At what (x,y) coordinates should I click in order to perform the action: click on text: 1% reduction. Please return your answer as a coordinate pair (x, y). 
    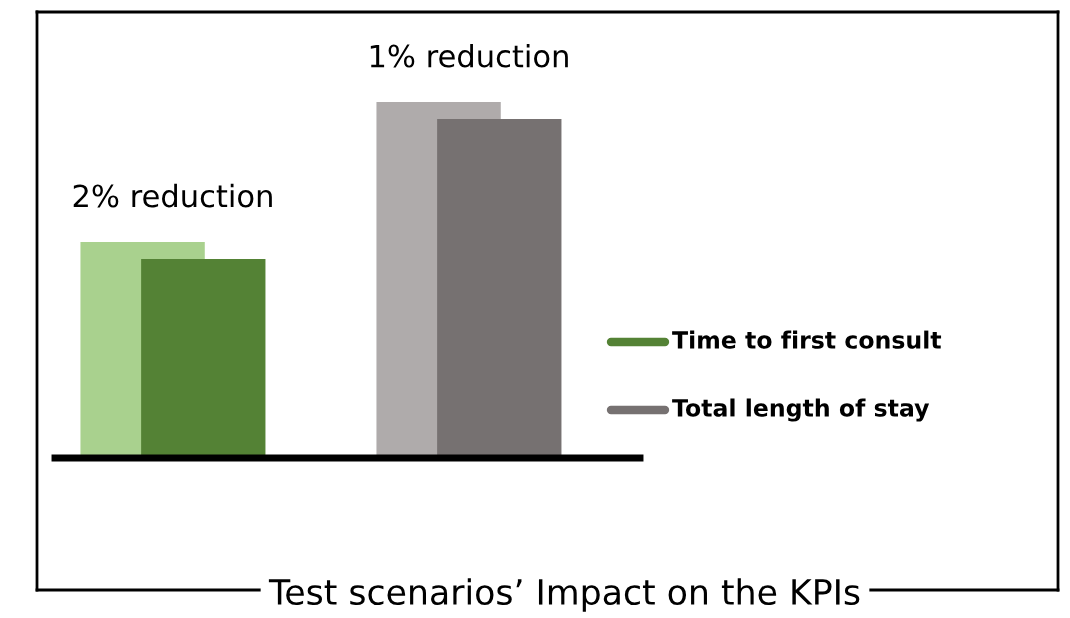
    Looking at the image, I should click on (469, 55).